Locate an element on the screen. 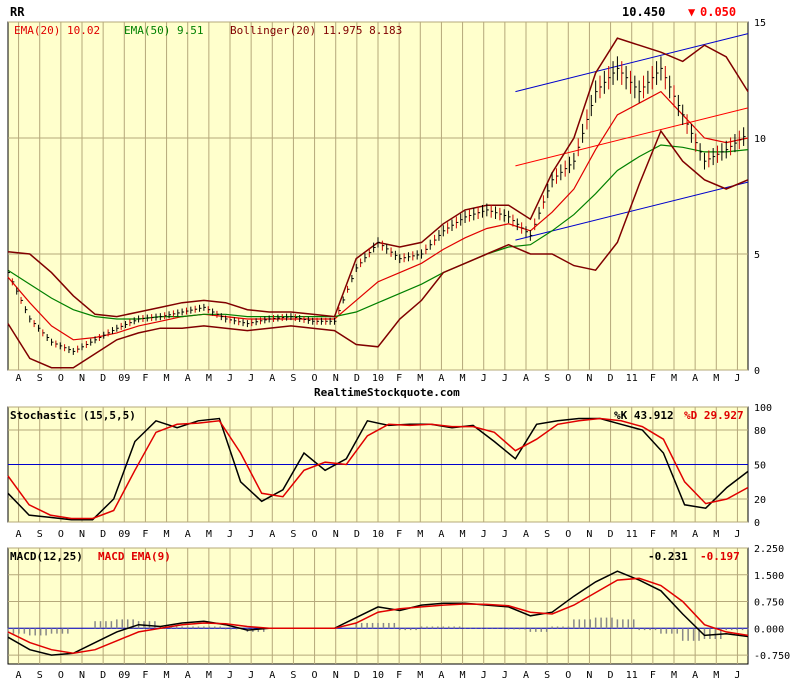 The image size is (800, 680). macd-ema-legend: MACD EMA(9) is located at coordinates (134, 556).